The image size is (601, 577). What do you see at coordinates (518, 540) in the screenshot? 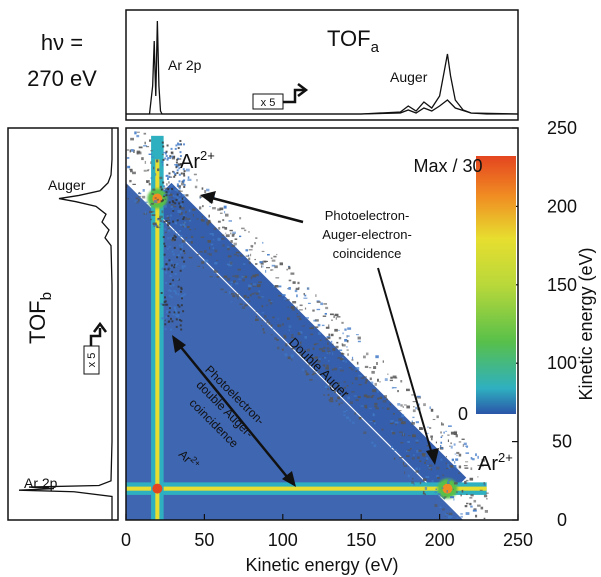
I see `x-tick-label: 250` at bounding box center [518, 540].